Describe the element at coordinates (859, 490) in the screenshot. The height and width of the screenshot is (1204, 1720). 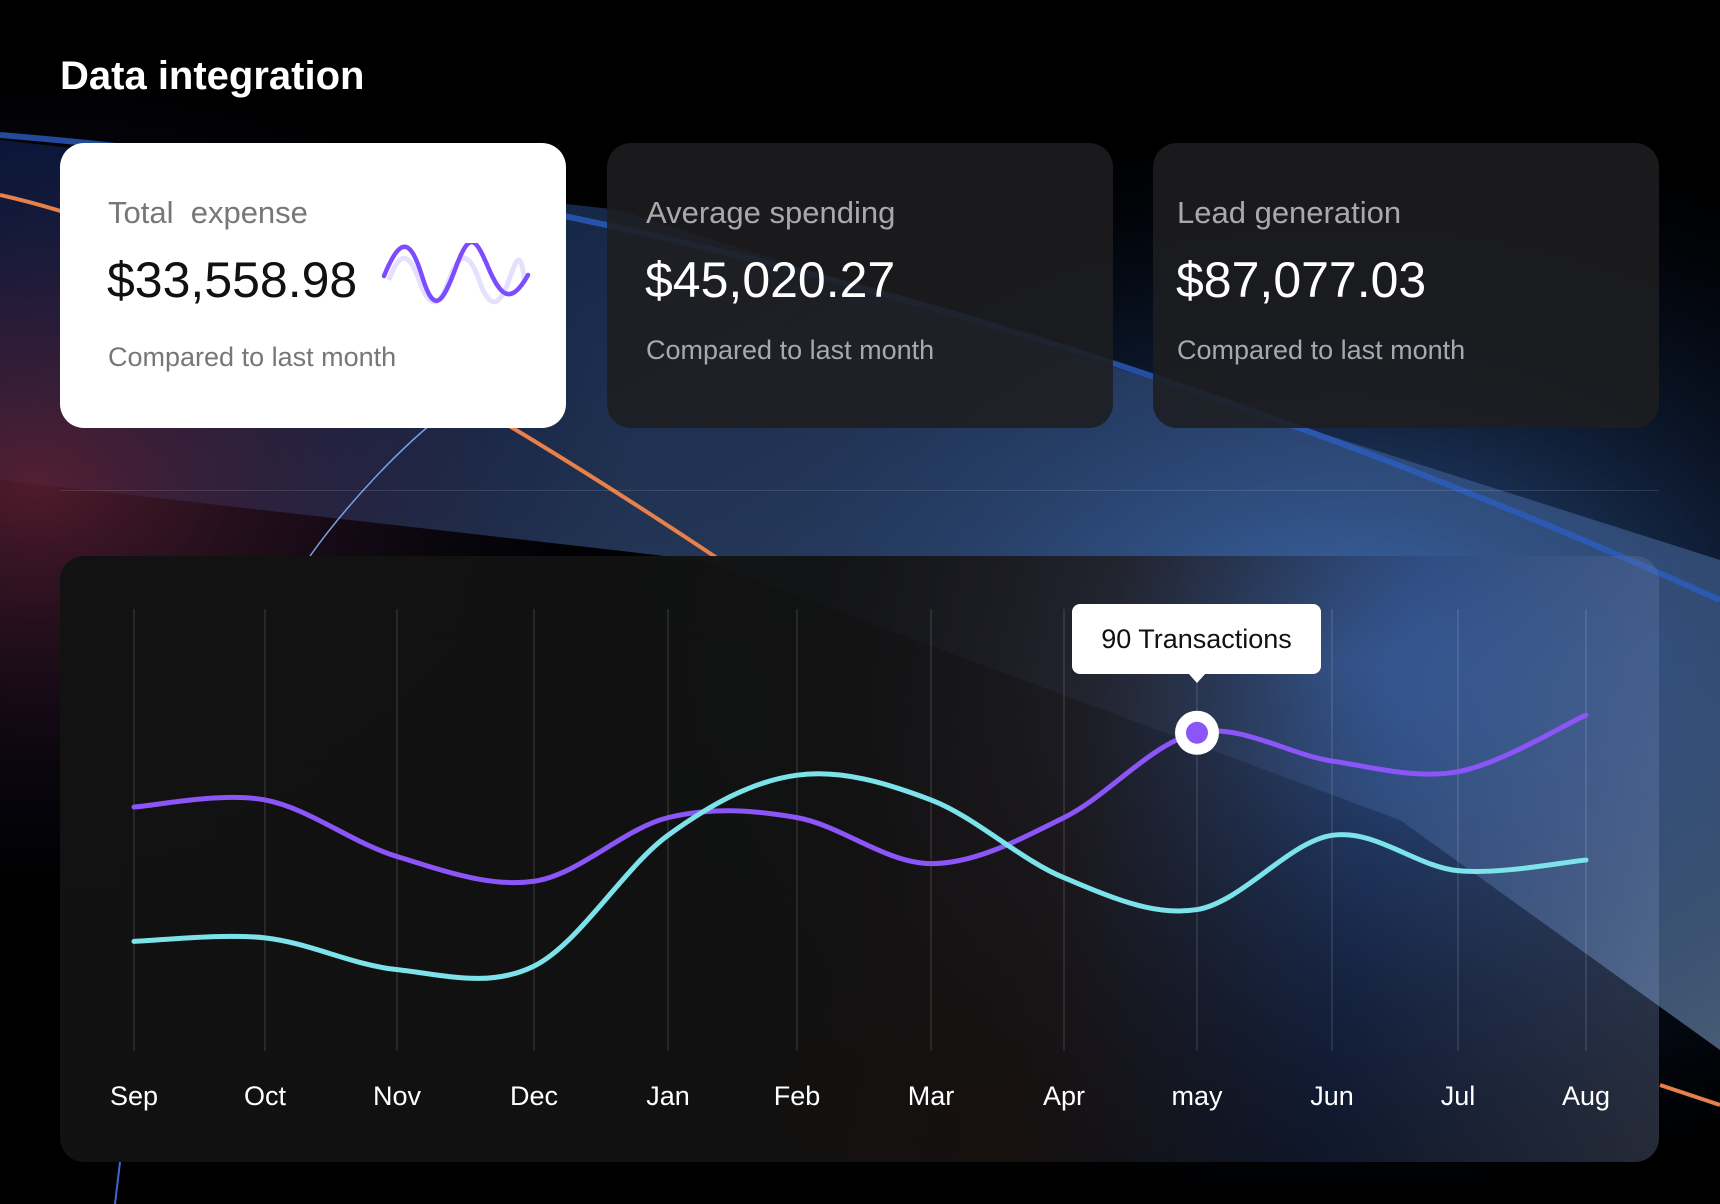
I see `divider` at that location.